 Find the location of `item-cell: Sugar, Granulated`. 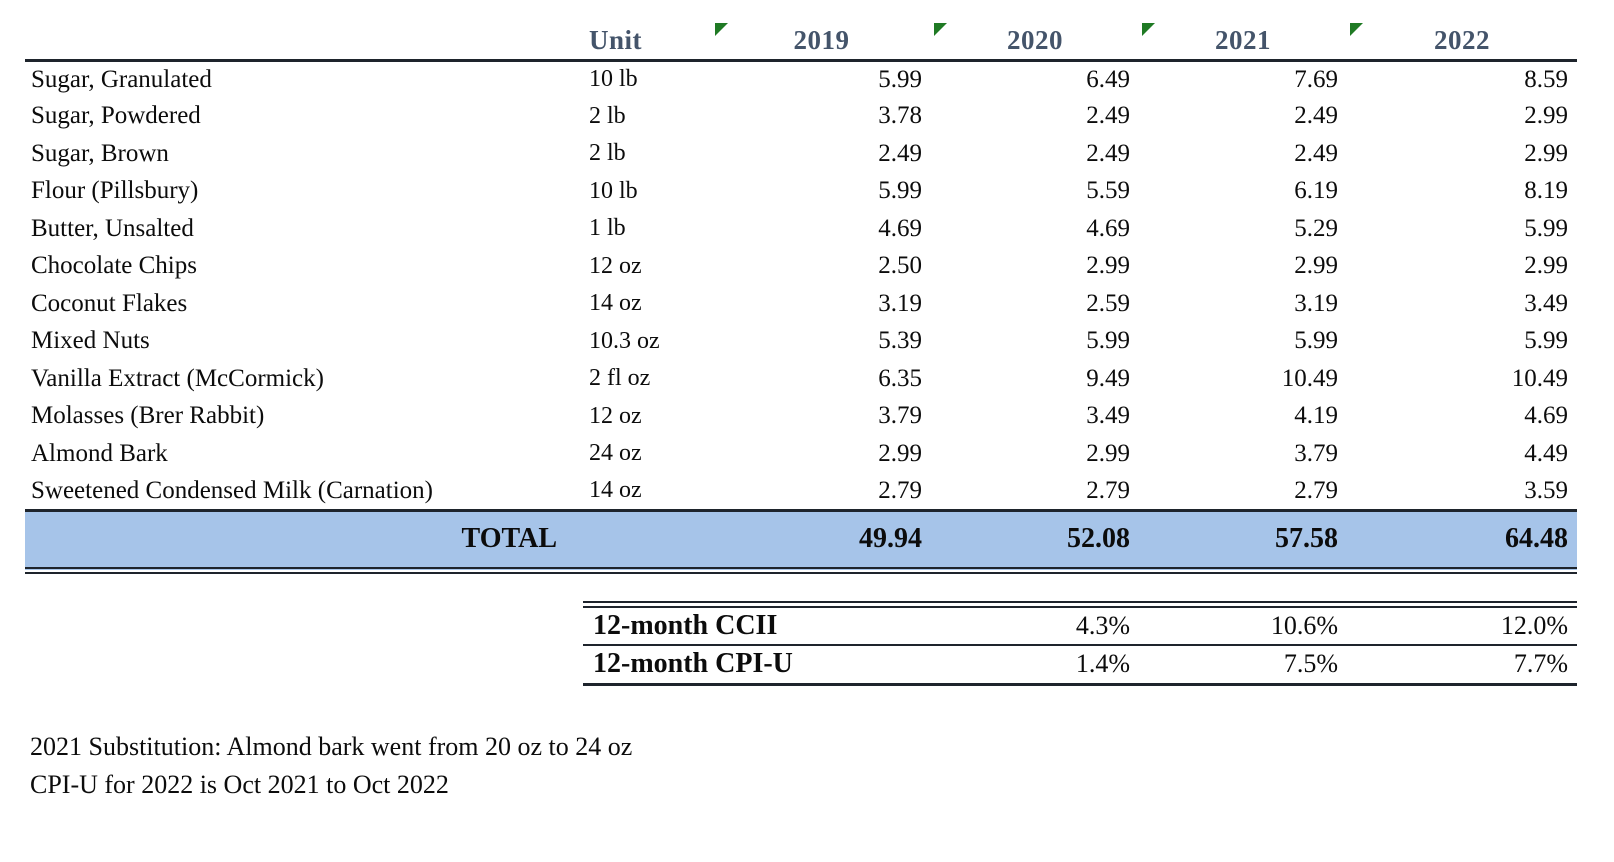

item-cell: Sugar, Granulated is located at coordinates (121, 79).